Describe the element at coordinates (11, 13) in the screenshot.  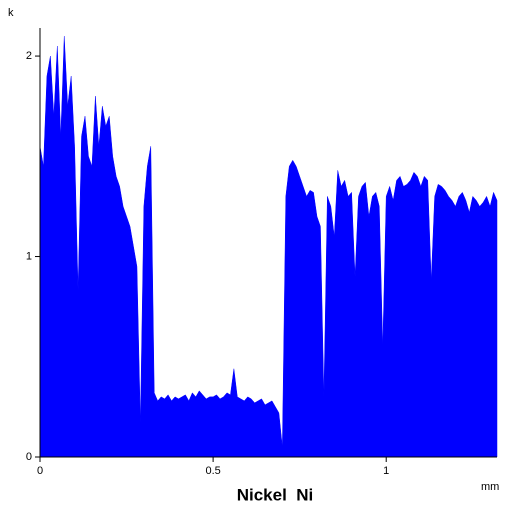
I see `y-unit: k` at that location.